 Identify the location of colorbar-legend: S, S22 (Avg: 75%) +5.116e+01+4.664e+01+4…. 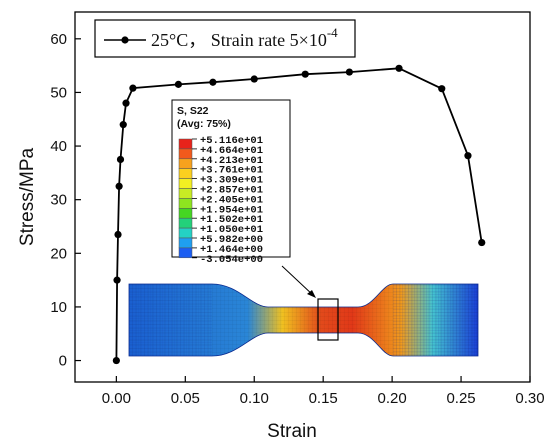
(231, 182).